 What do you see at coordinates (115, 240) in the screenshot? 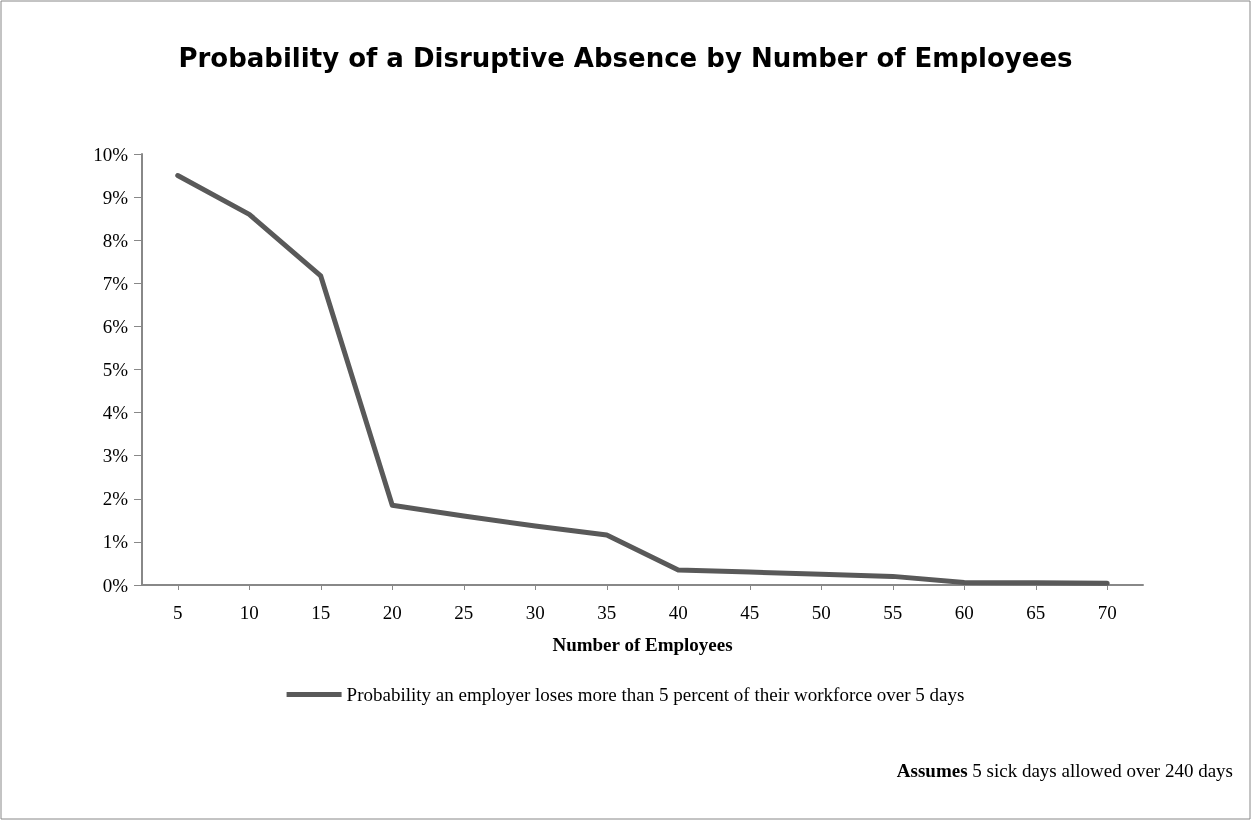
I see `y-tick-label: 8%` at bounding box center [115, 240].